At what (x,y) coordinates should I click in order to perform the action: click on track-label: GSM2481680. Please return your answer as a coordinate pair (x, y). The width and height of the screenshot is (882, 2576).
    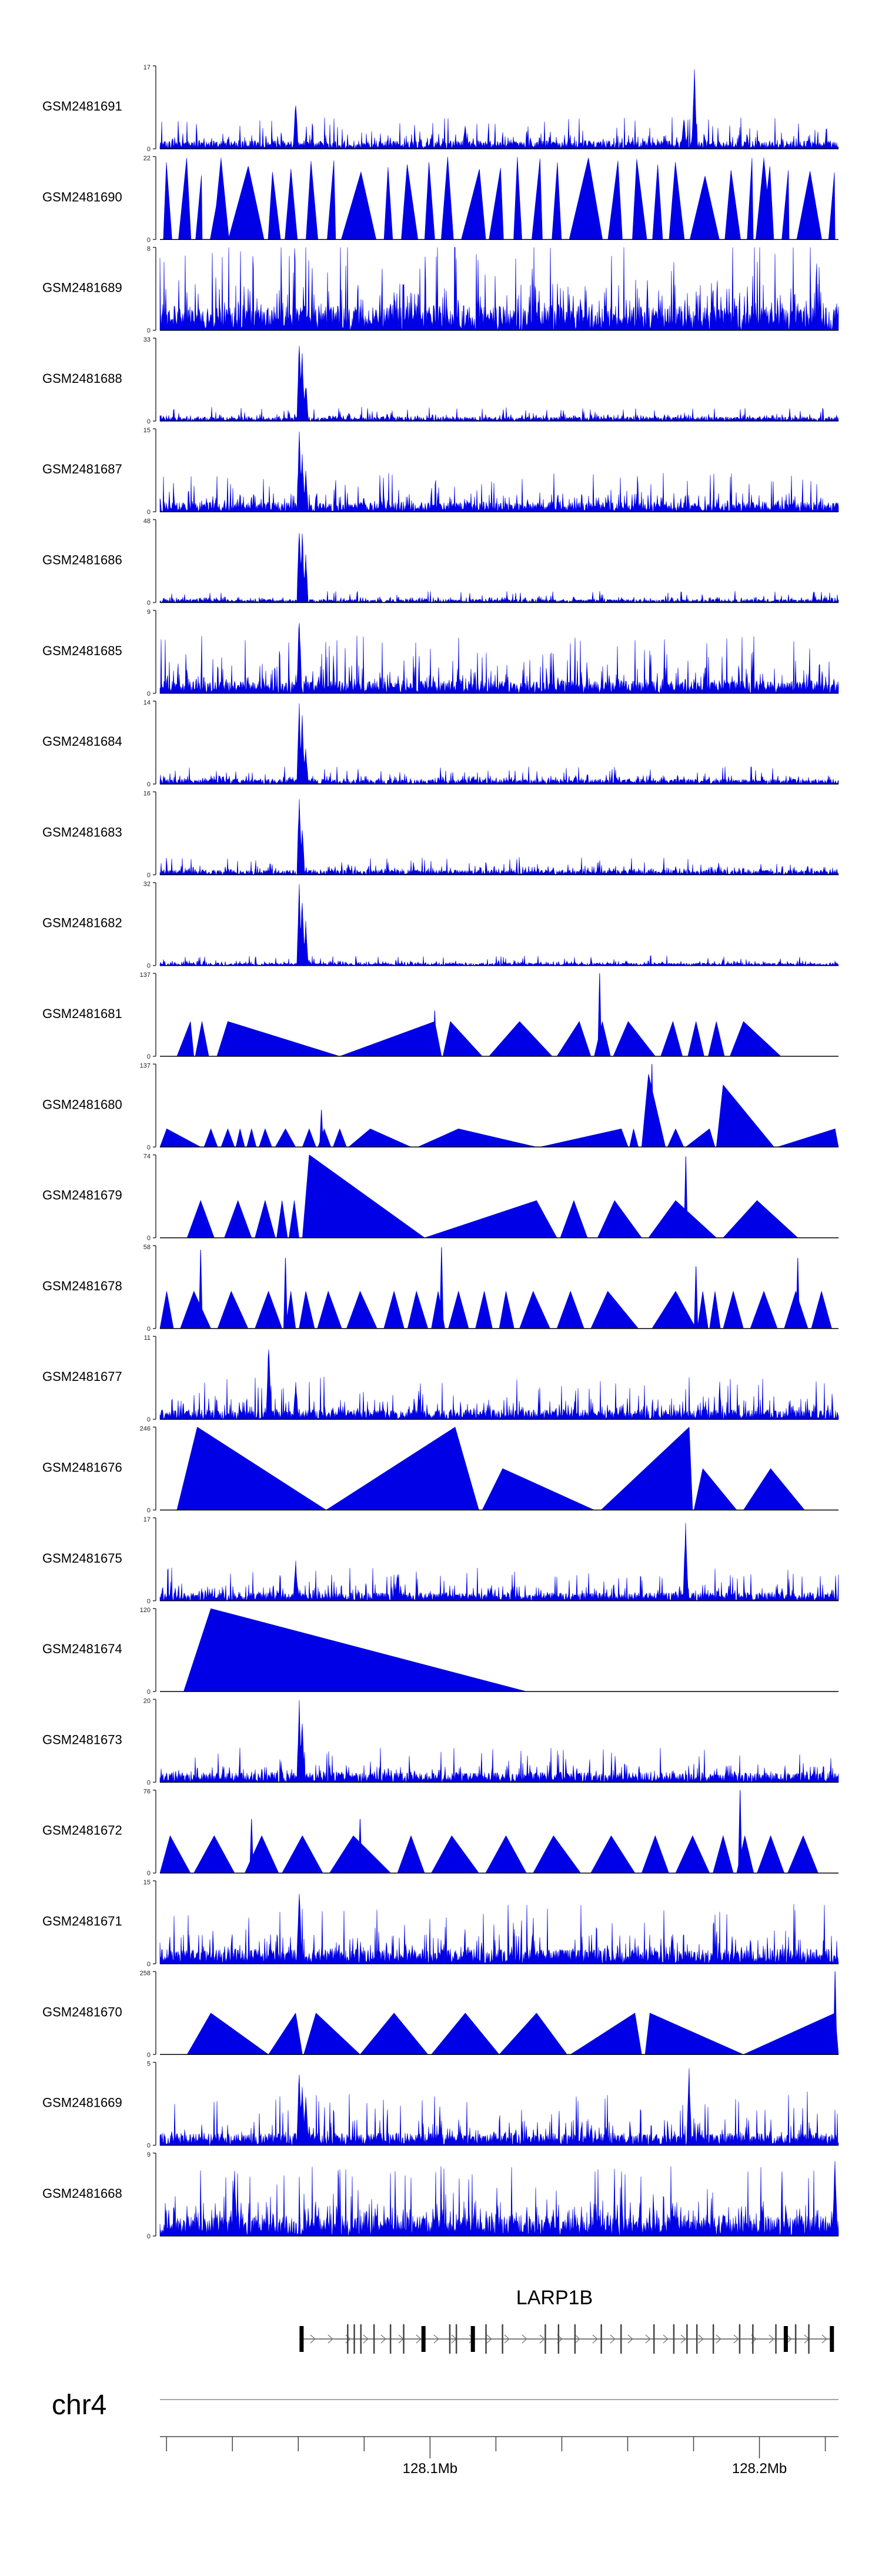
    Looking at the image, I should click on (82, 1104).